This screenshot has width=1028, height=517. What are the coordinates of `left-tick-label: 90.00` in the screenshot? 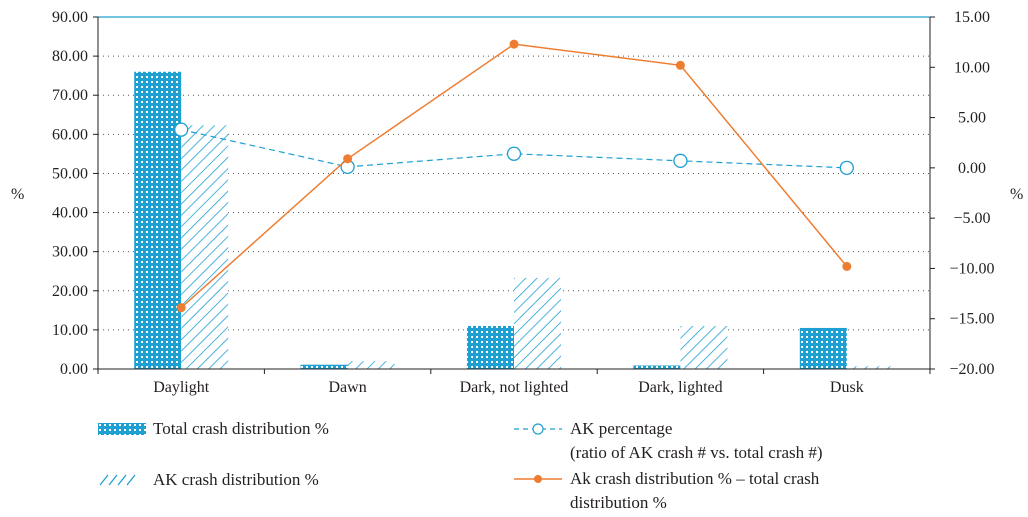 It's located at (70, 17).